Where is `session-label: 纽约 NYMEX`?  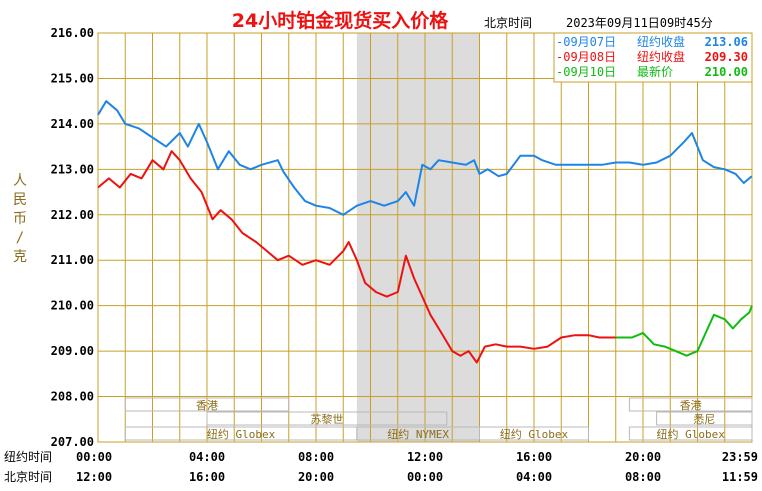 session-label: 纽约 NYMEX is located at coordinates (418, 434).